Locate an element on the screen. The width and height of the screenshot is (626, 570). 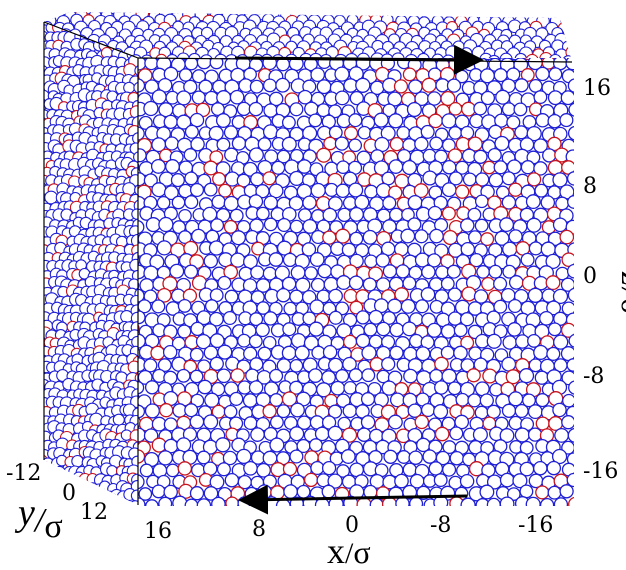
z-axis-label-main: z is located at coordinates (620, 278).